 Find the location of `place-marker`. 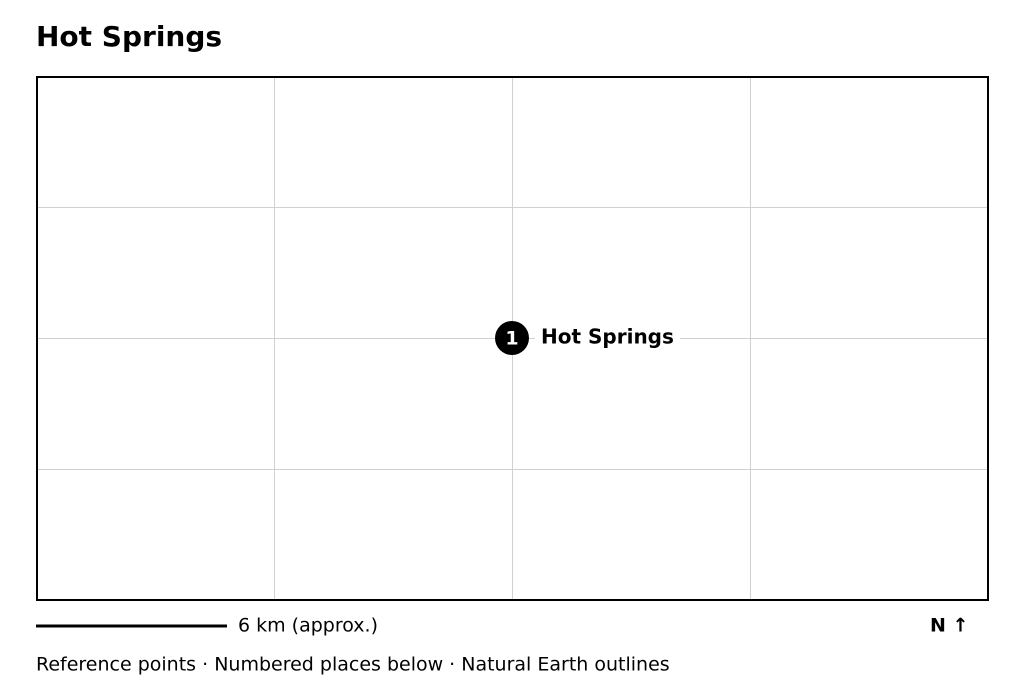

place-marker is located at coordinates (512, 338).